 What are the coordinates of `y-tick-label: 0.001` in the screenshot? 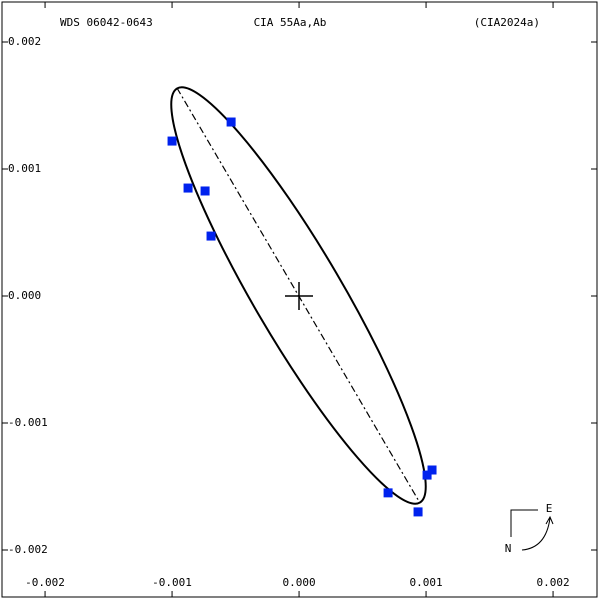 It's located at (24, 168).